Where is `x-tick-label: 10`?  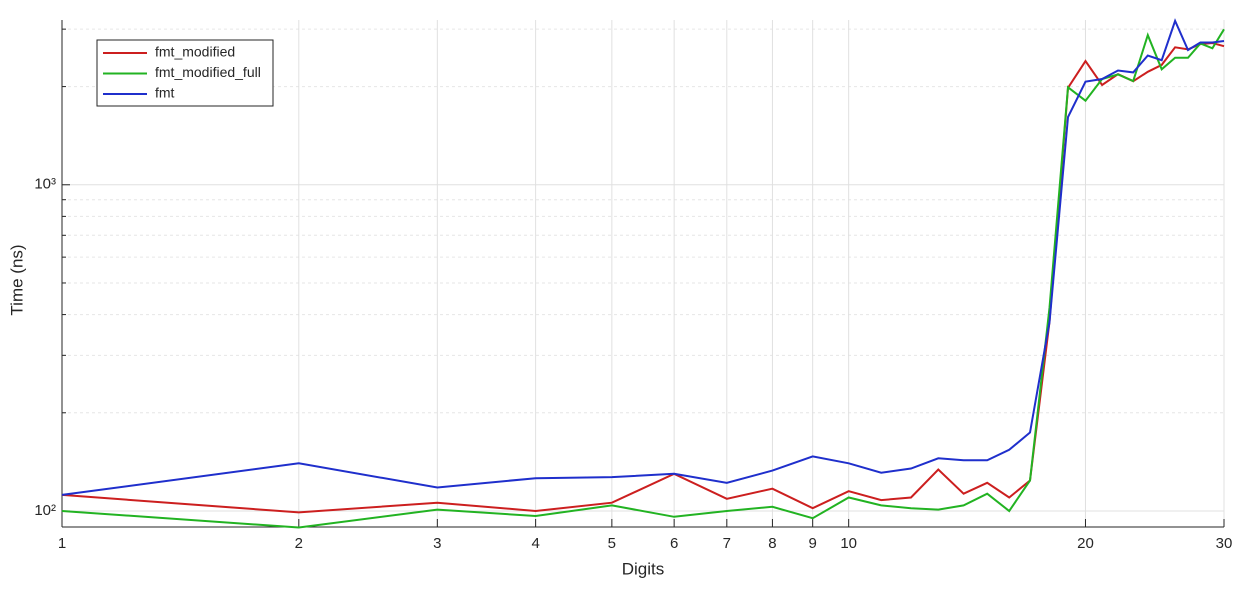 x-tick-label: 10 is located at coordinates (848, 543).